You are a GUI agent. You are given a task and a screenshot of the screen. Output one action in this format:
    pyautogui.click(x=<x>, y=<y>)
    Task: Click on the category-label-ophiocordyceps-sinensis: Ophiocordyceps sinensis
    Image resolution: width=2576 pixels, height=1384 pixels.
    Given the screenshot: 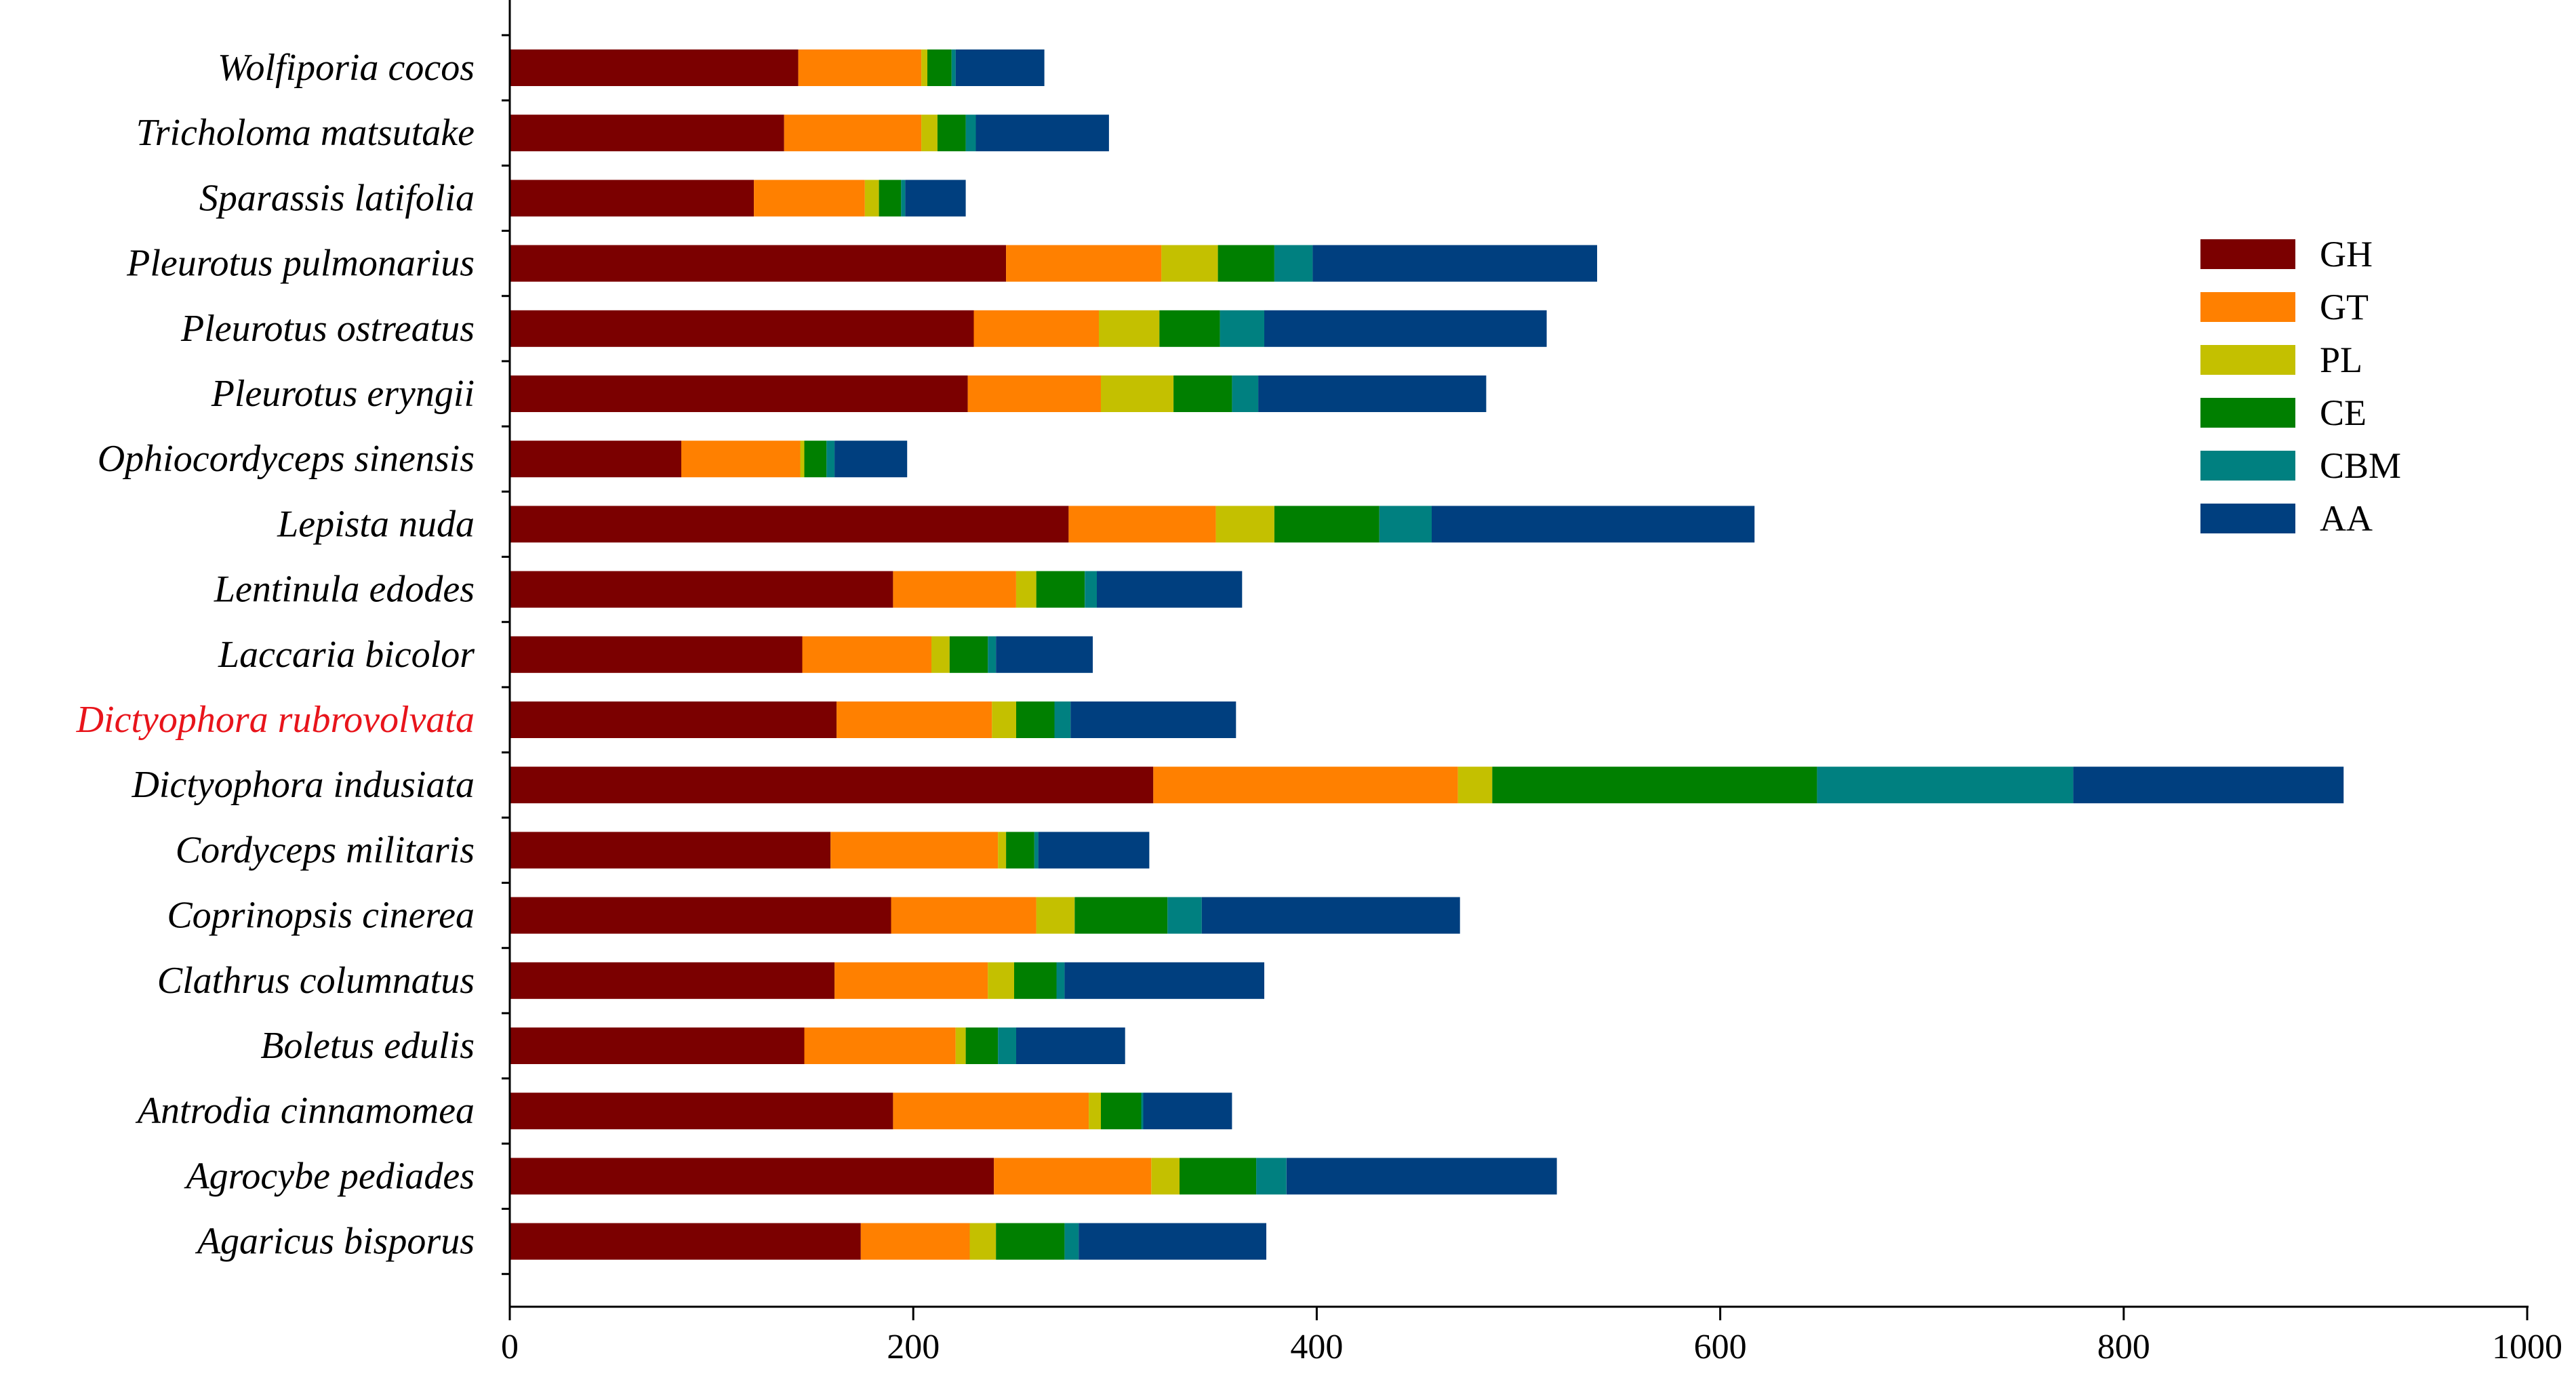 What is the action you would take?
    pyautogui.click(x=286, y=459)
    